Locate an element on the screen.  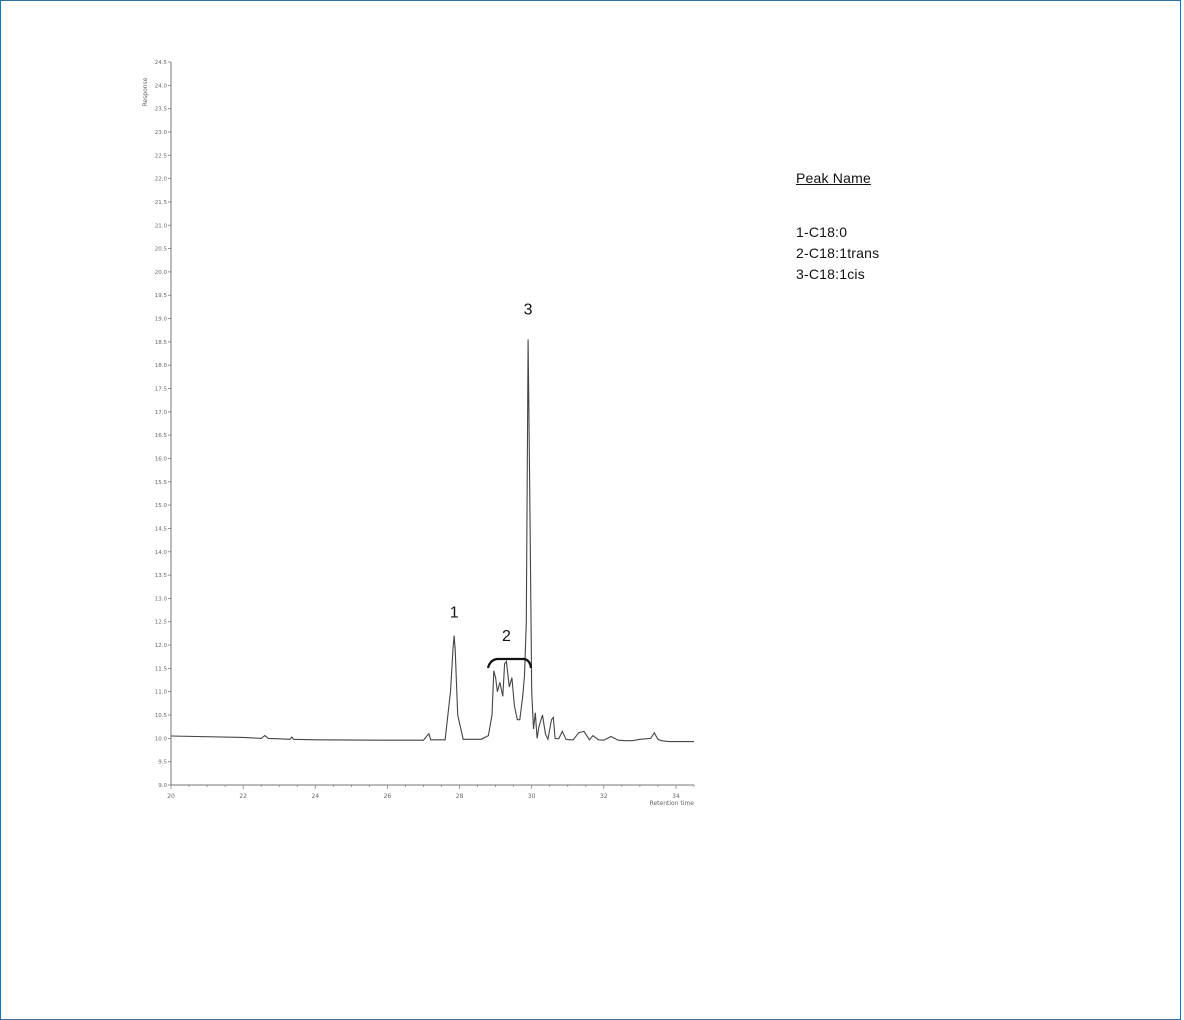
x-tick-label: 30 is located at coordinates (532, 796).